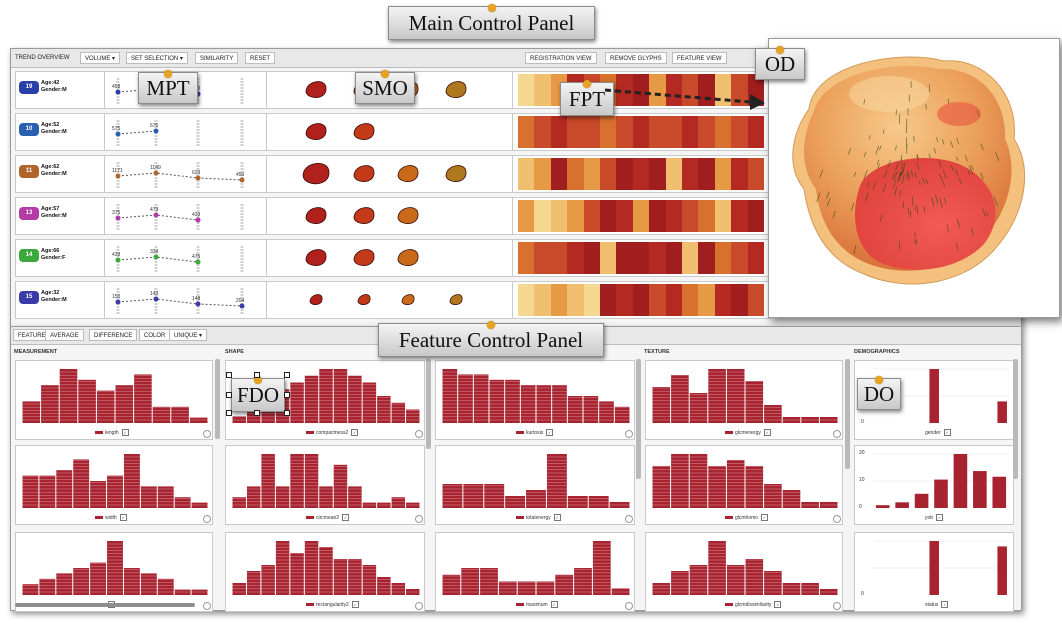 Image resolution: width=1062 pixels, height=627 pixels. What do you see at coordinates (1015, 419) in the screenshot?
I see `demographics-scrollbar` at bounding box center [1015, 419].